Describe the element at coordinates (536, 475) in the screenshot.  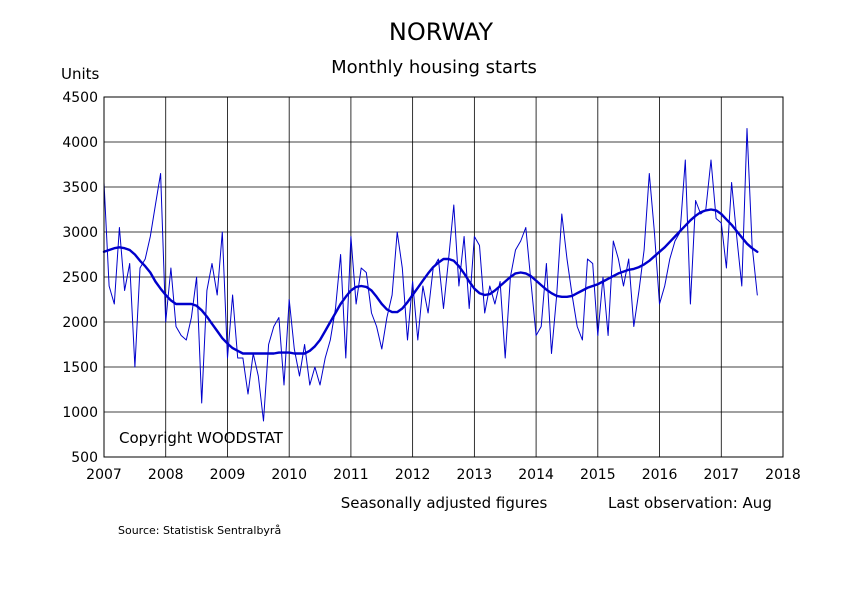
I see `x-tick-label: 2014` at that location.